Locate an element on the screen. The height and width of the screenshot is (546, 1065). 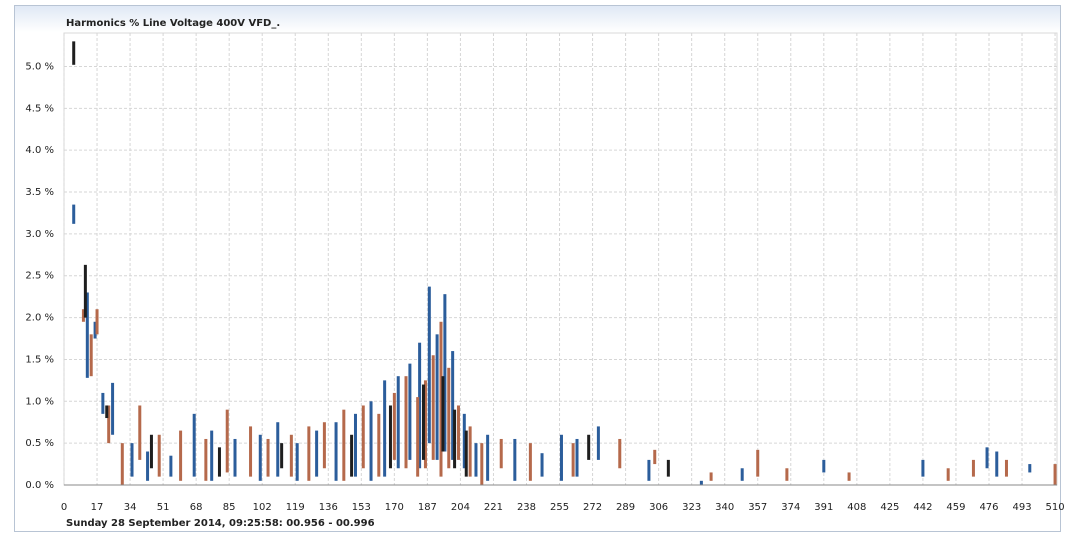
x-tick-label: 408 is located at coordinates (856, 507).